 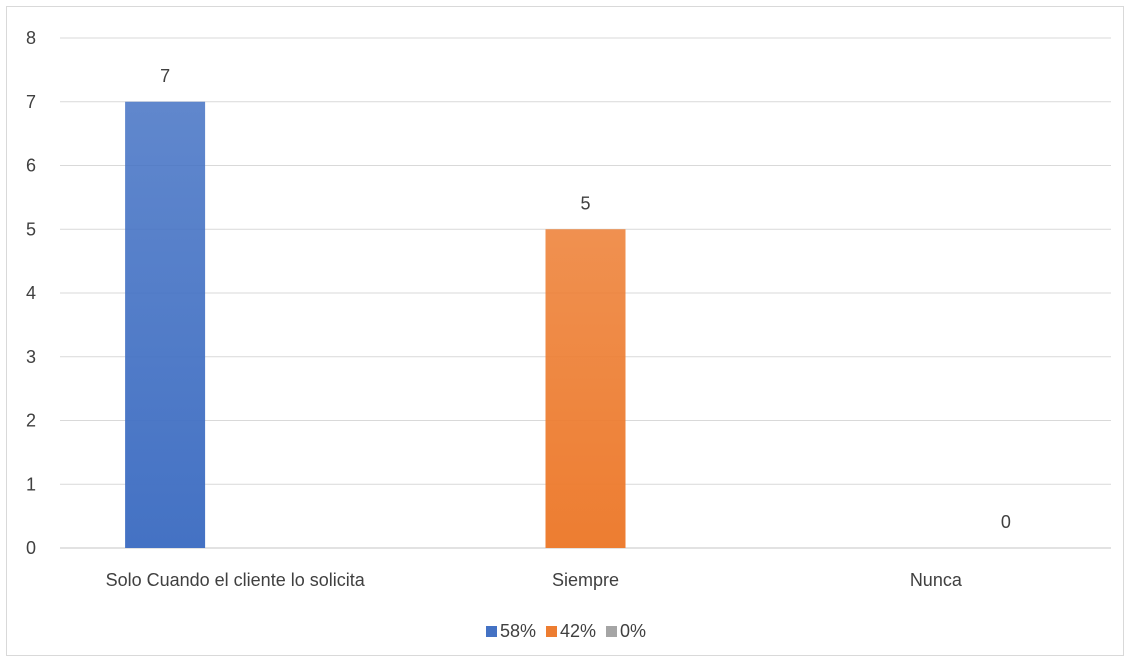 I want to click on category-label-1: Siempre, so click(x=585, y=580).